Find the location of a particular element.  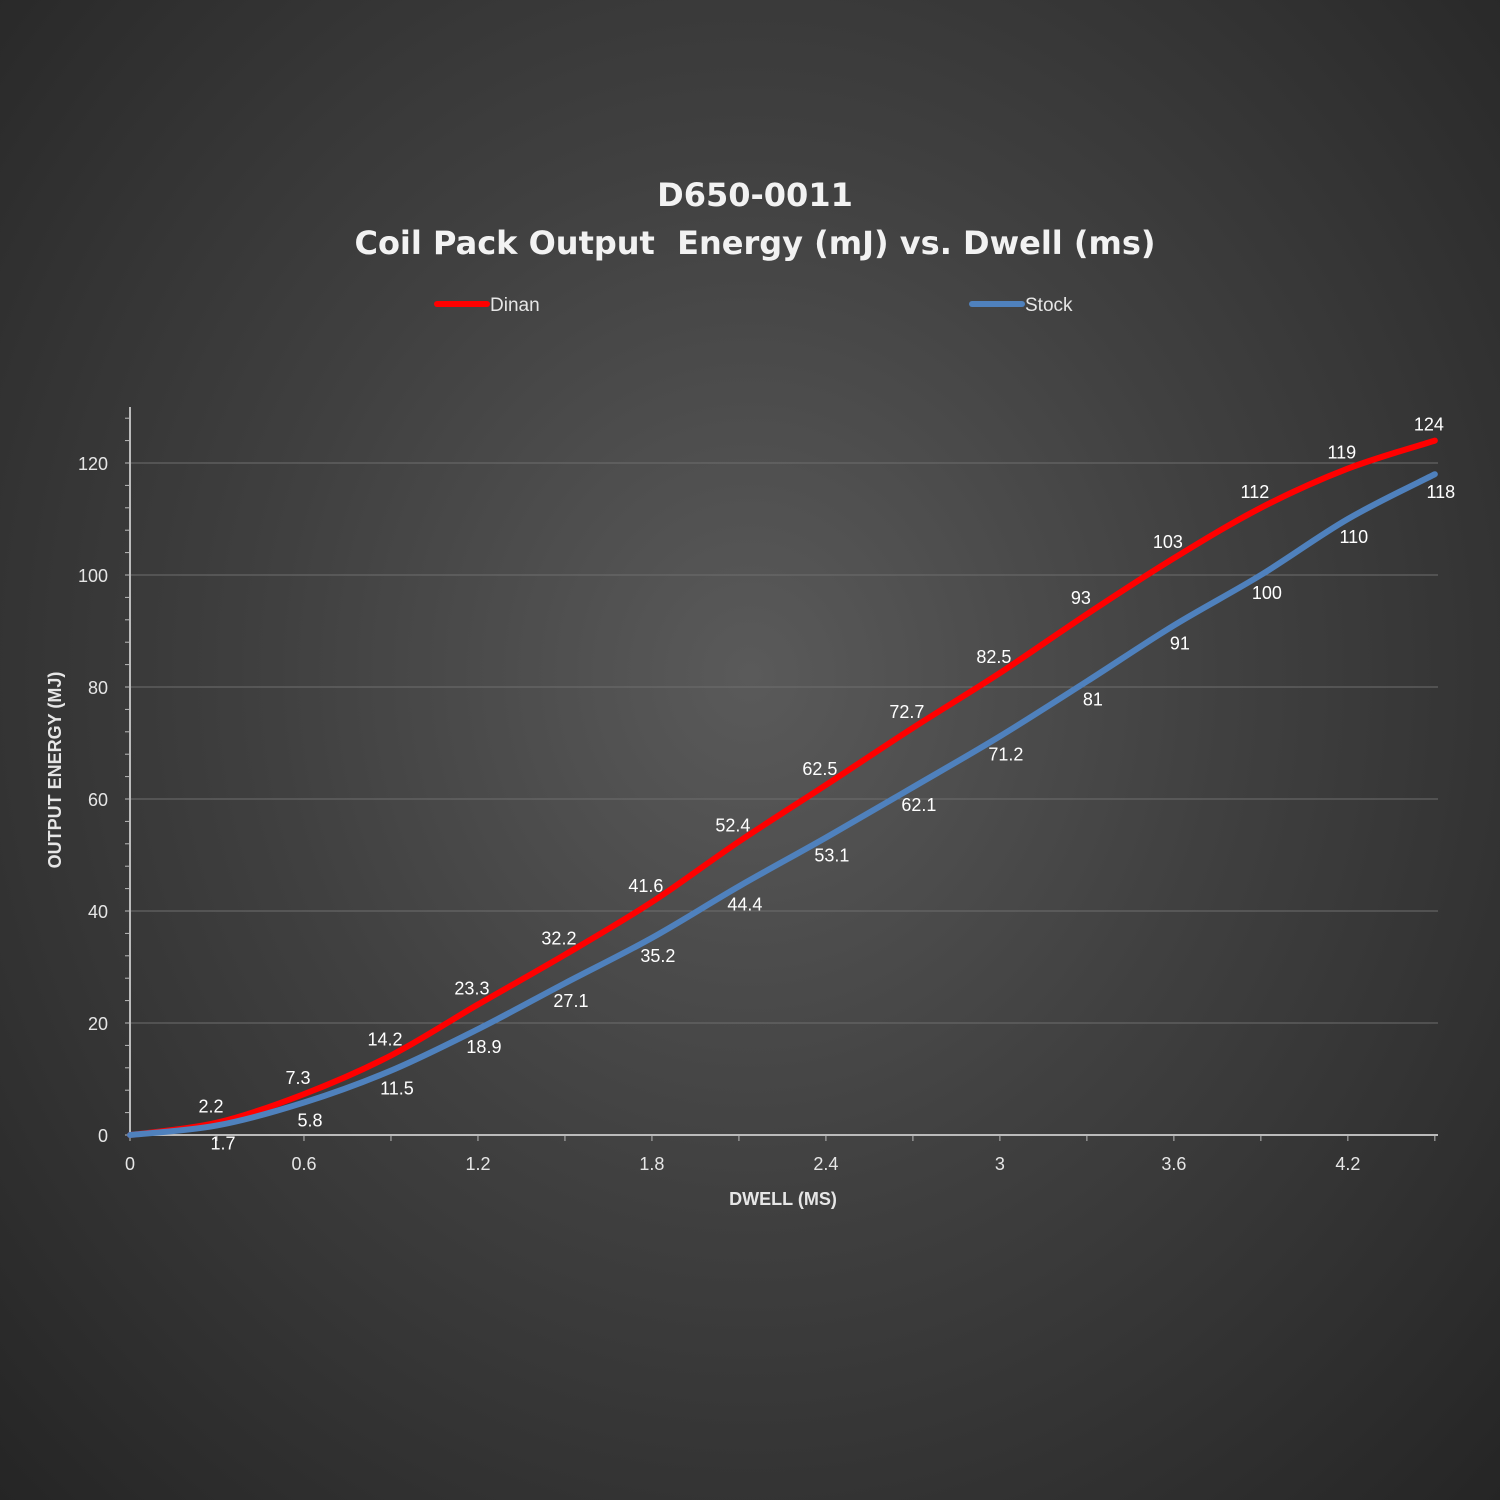

y-axis-label: OUTPUT ENERGY (MJ) is located at coordinates (55, 770).